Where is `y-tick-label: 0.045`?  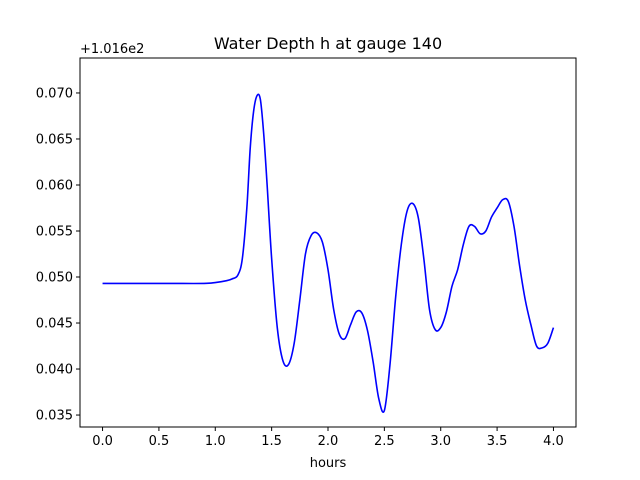
y-tick-label: 0.045 is located at coordinates (54, 324).